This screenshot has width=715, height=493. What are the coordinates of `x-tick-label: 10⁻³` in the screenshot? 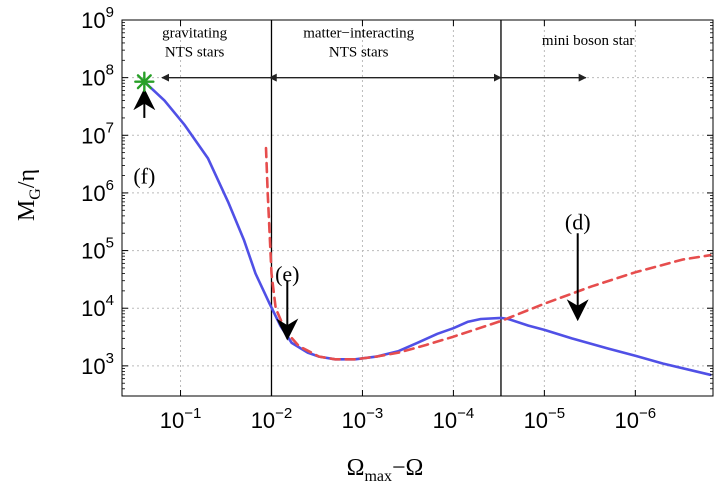 It's located at (363, 419).